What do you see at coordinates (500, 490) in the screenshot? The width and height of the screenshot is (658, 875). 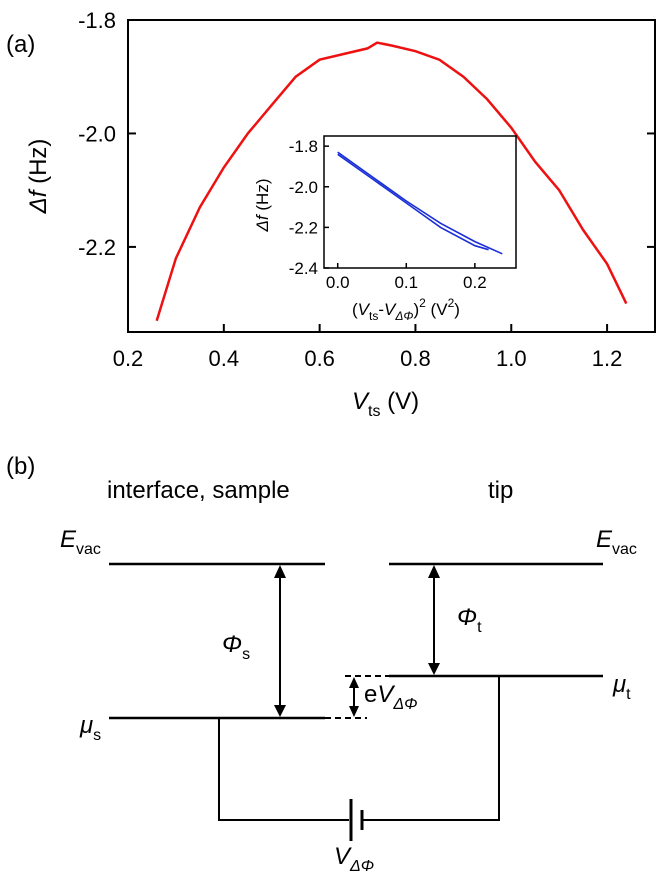 I see `label-tip: tip` at bounding box center [500, 490].